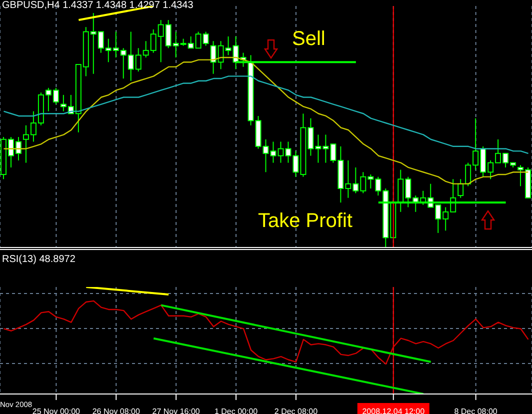  What do you see at coordinates (98, 5) in the screenshot?
I see `chart-title: GBPUSD,H4 1.4337 1.4348 1.4297 1.4343` at bounding box center [98, 5].